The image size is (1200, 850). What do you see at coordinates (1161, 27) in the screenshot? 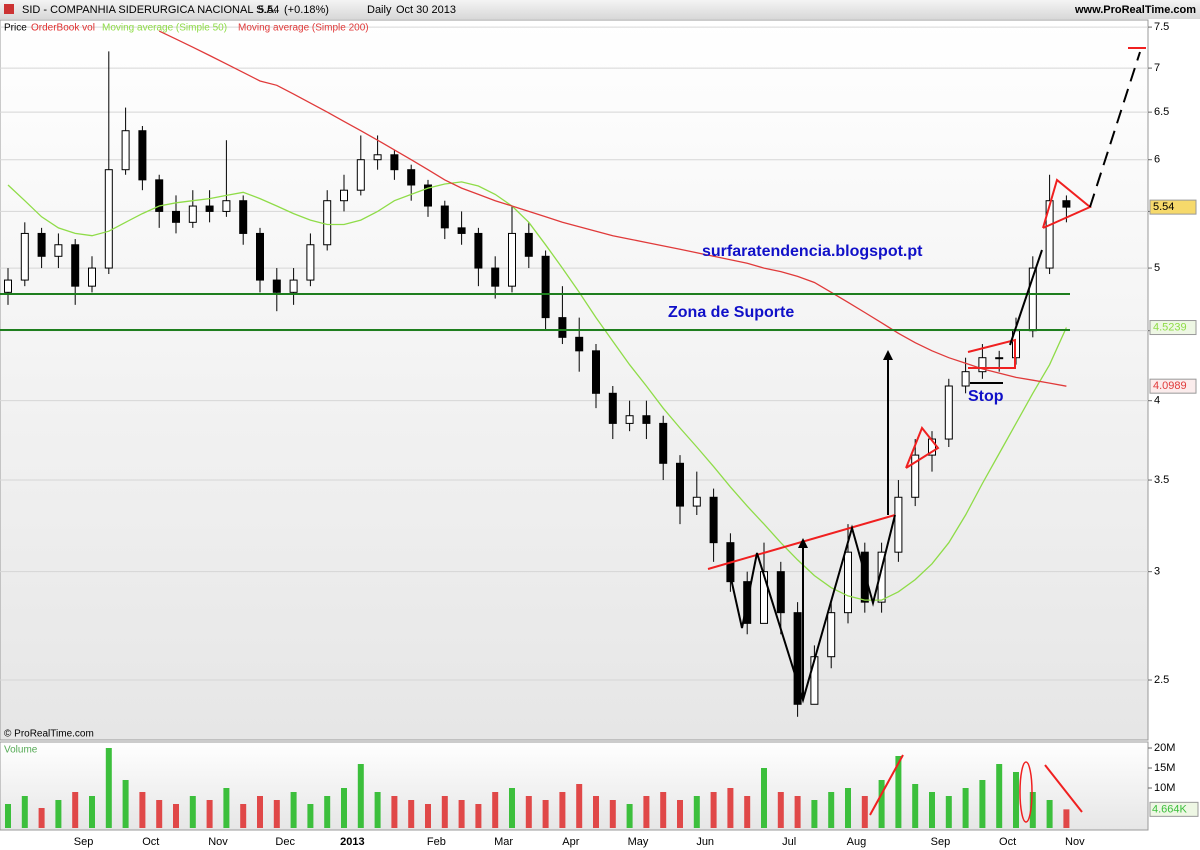
I see `y-tick-label: 7.5` at bounding box center [1161, 27].